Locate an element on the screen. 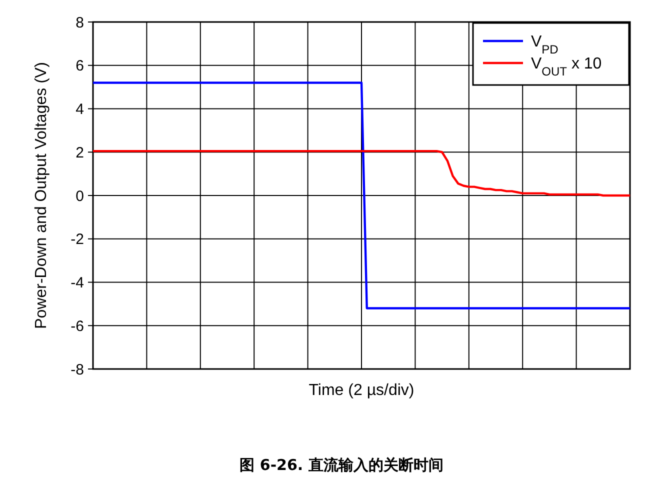 Image resolution: width=661 pixels, height=487 pixels. y-tick-label: -6 is located at coordinates (77, 326).